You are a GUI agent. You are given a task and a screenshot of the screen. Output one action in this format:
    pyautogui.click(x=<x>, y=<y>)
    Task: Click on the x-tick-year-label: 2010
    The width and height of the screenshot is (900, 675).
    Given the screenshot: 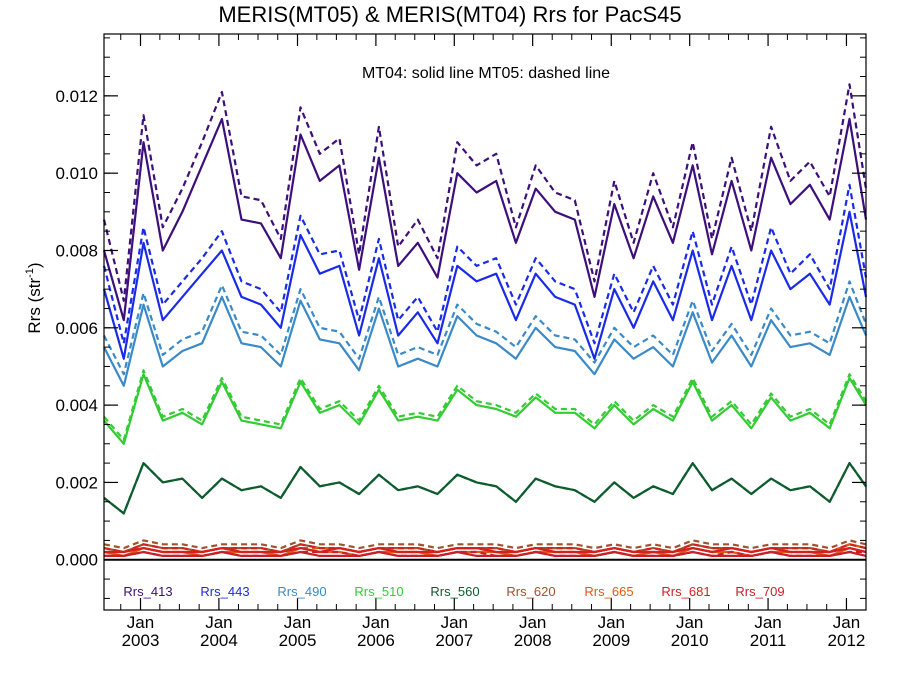 What is the action you would take?
    pyautogui.click(x=690, y=640)
    